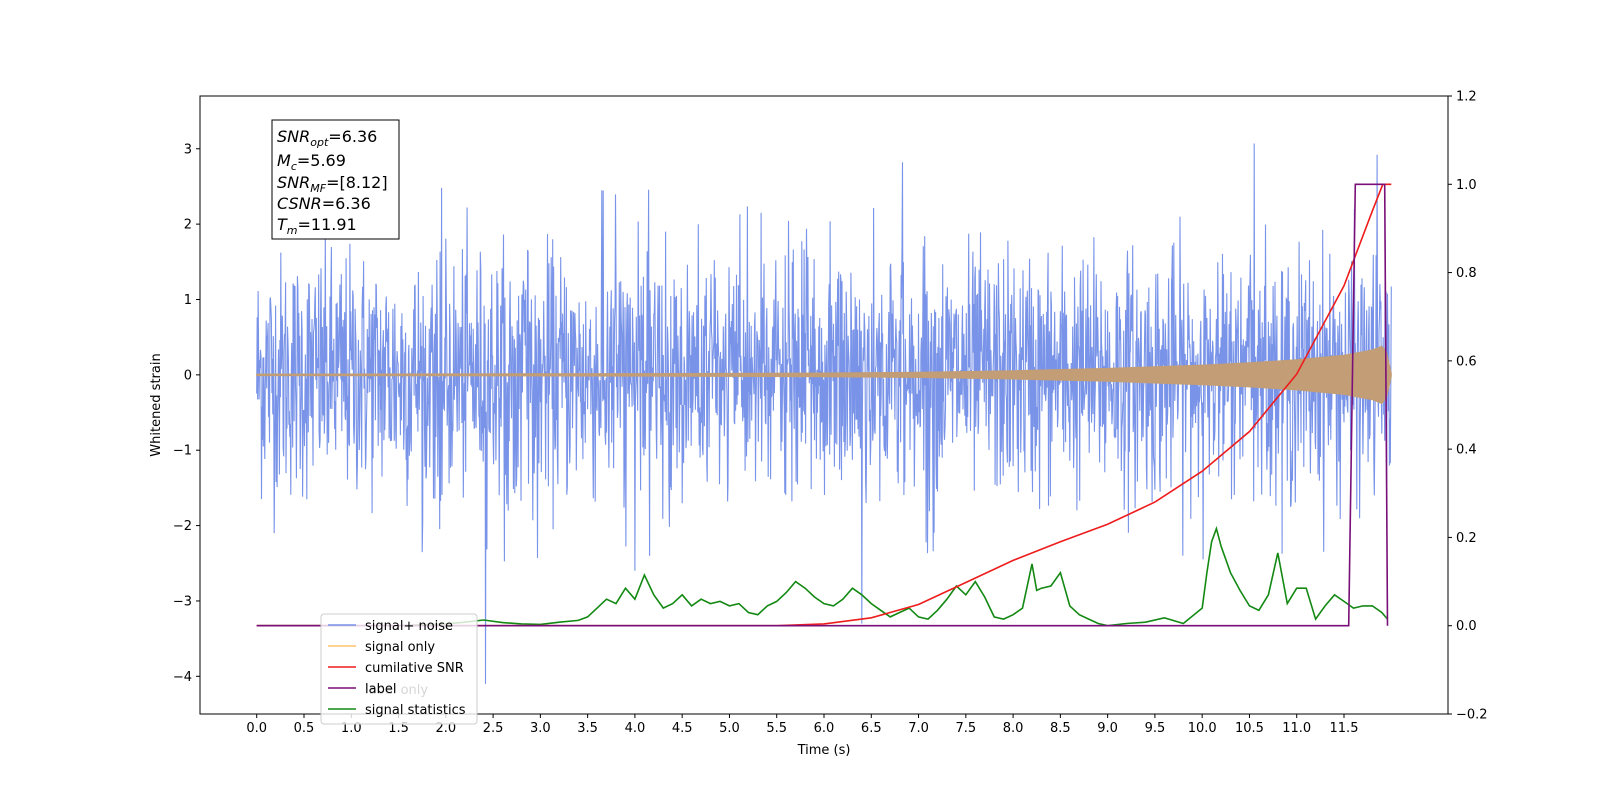  What do you see at coordinates (186, 413) in the screenshot?
I see `y-axis-left-ticks: 3 2 1 0 −1 −2 −3 −4` at bounding box center [186, 413].